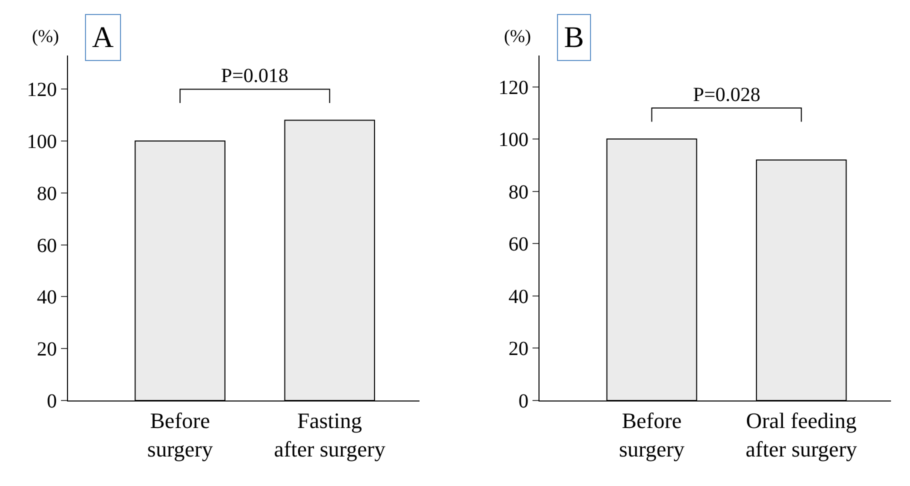 The width and height of the screenshot is (910, 486). What do you see at coordinates (726, 95) in the screenshot?
I see `annotation: P=0.028` at bounding box center [726, 95].